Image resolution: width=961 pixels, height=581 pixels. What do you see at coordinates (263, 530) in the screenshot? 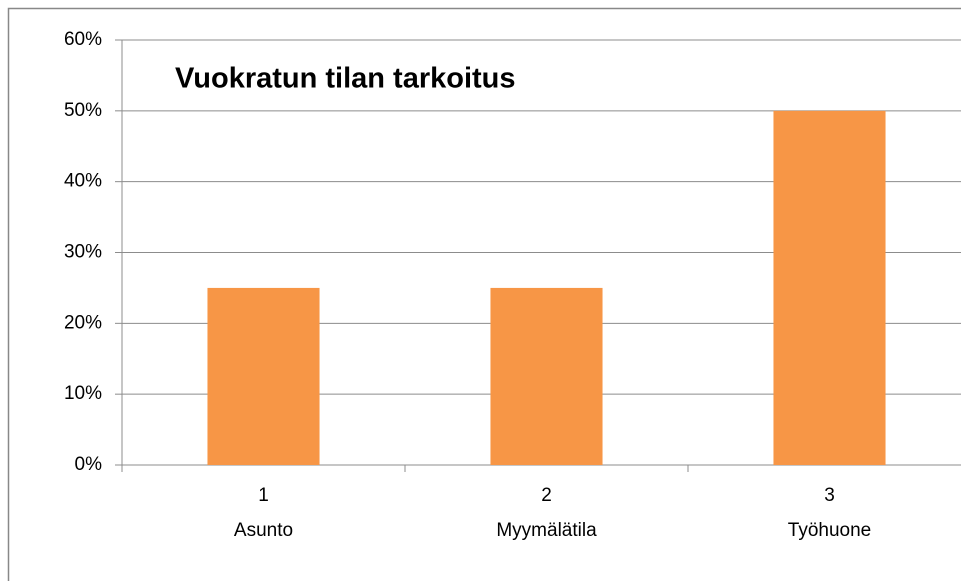
I see `x-tick-label: Asunto` at bounding box center [263, 530].